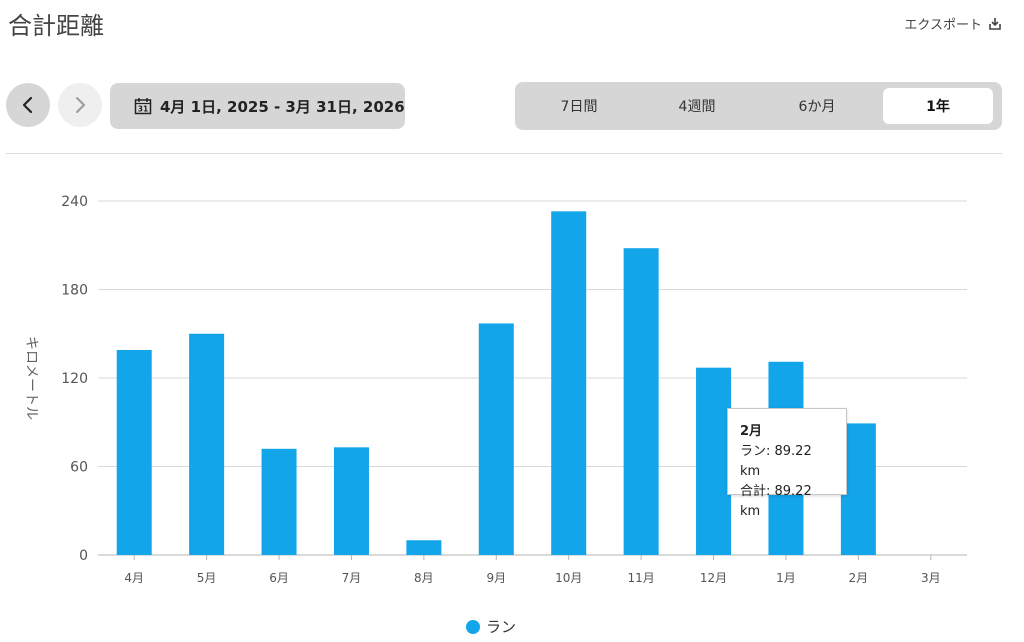 The image size is (1024, 642). I want to click on next-period-button, so click(80, 105).